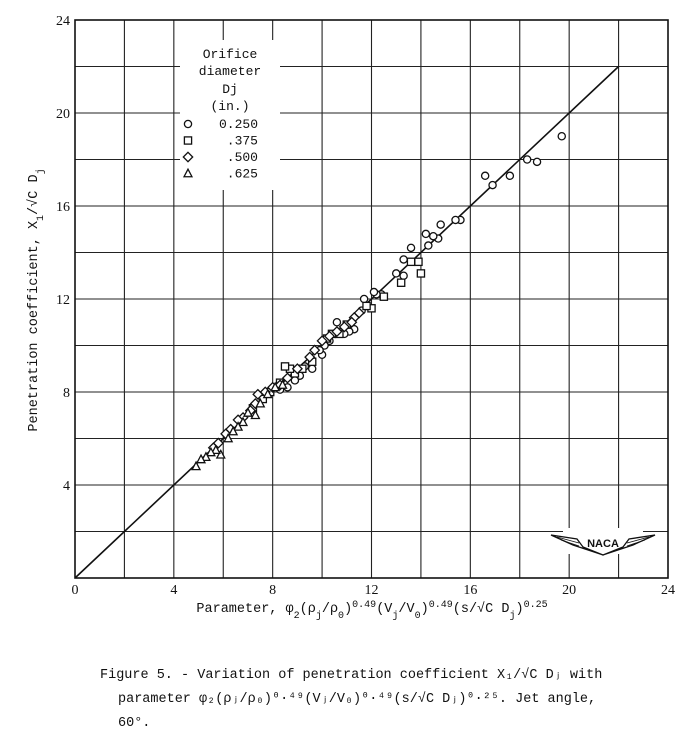 The height and width of the screenshot is (752, 690). Describe the element at coordinates (272, 590) in the screenshot. I see `x-tick-label: 8` at that location.